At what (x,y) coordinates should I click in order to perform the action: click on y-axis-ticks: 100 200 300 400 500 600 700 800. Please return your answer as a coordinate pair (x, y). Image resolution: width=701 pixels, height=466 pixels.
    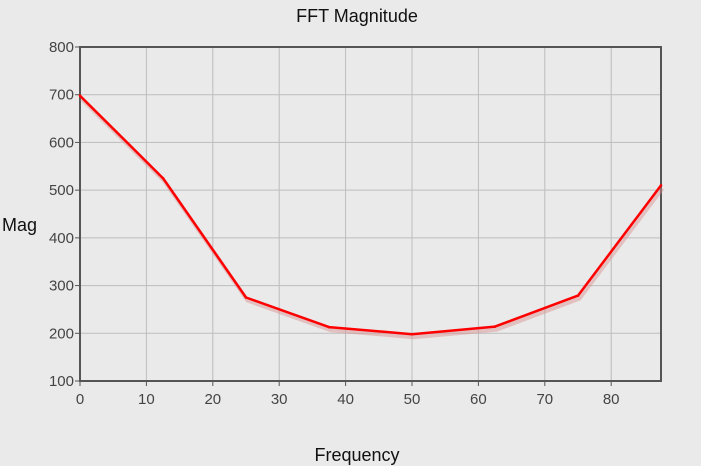
    Looking at the image, I should click on (64, 214).